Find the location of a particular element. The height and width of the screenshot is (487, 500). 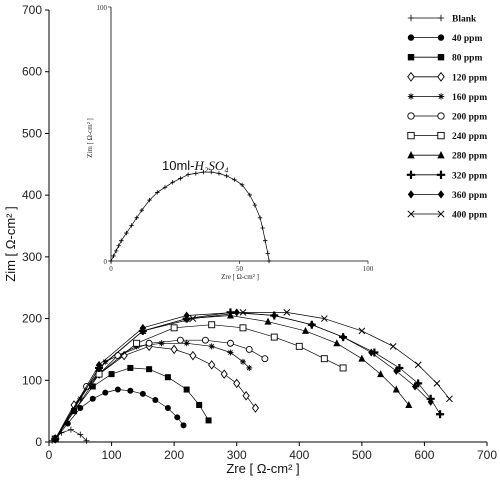

inset-y-tick-label: 100 is located at coordinates (102, 8).